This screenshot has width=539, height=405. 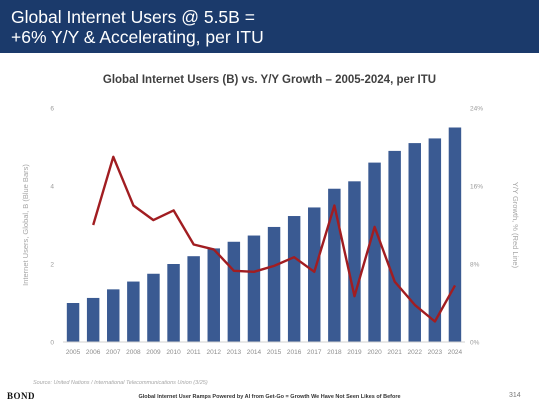 What do you see at coordinates (476, 187) in the screenshot?
I see `y2-tick-label: 16%` at bounding box center [476, 187].